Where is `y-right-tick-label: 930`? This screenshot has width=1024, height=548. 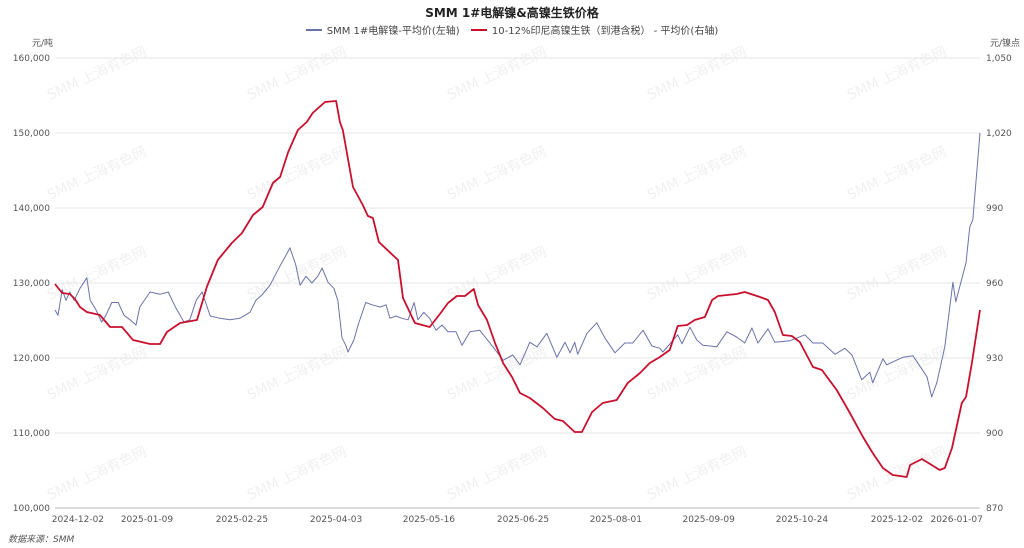
y-right-tick-label: 930 is located at coordinates (994, 359).